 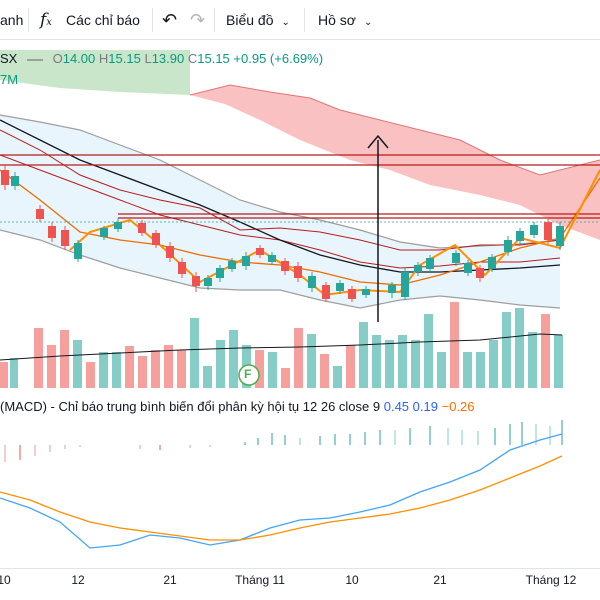 What do you see at coordinates (300, 20) in the screenshot?
I see `top-toolbar: anh fx Các chỉ báo ↶ ↷ Biểu đồ ⌄ Hồ sơ ⌄` at bounding box center [300, 20].